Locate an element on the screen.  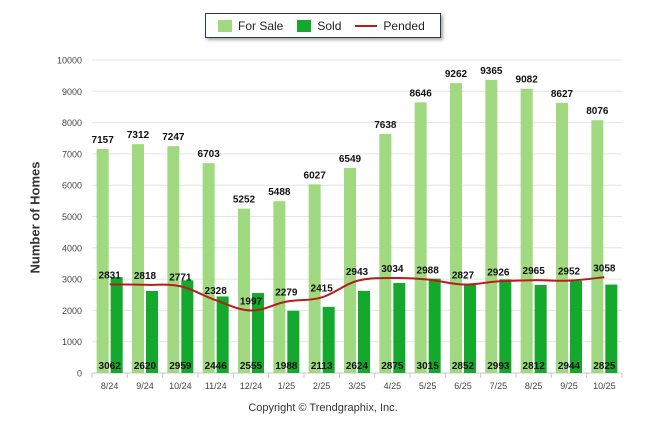
data-label-pended: 2926 is located at coordinates (498, 272).